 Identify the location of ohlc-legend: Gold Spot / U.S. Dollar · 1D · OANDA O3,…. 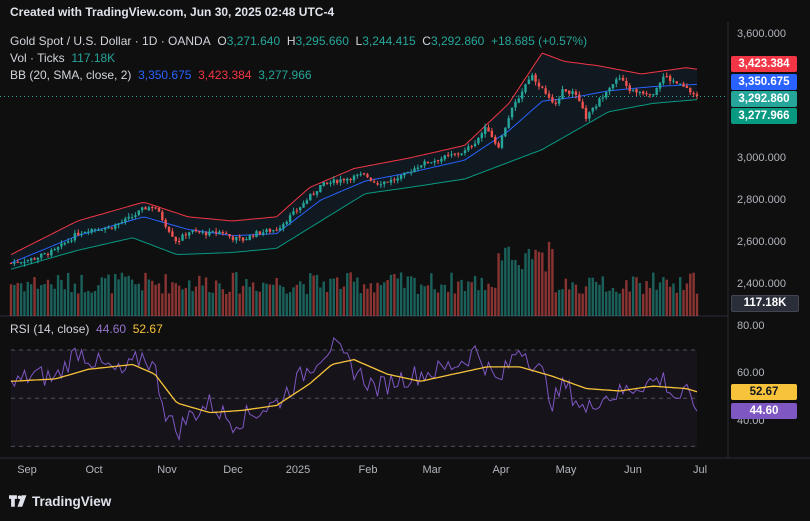
(298, 41).